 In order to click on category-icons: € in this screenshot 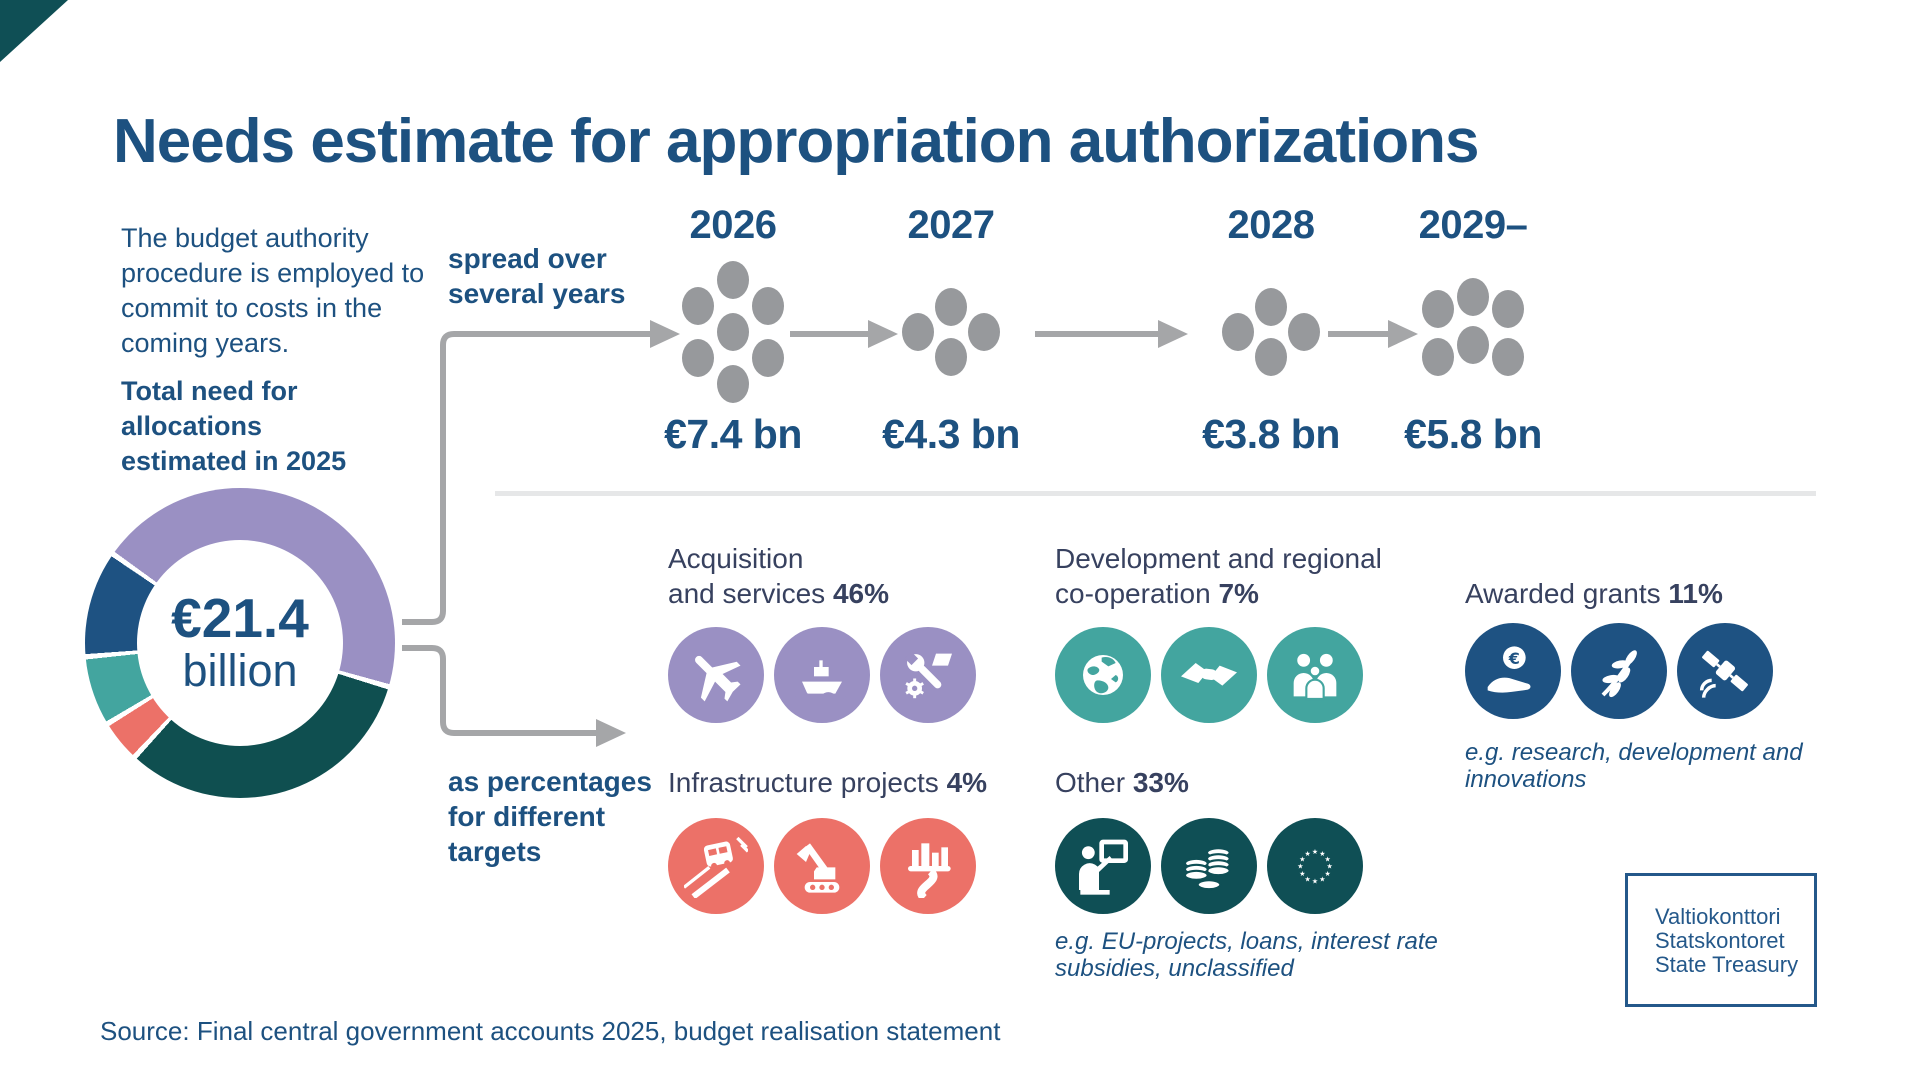, I will do `click(1637, 671)`.